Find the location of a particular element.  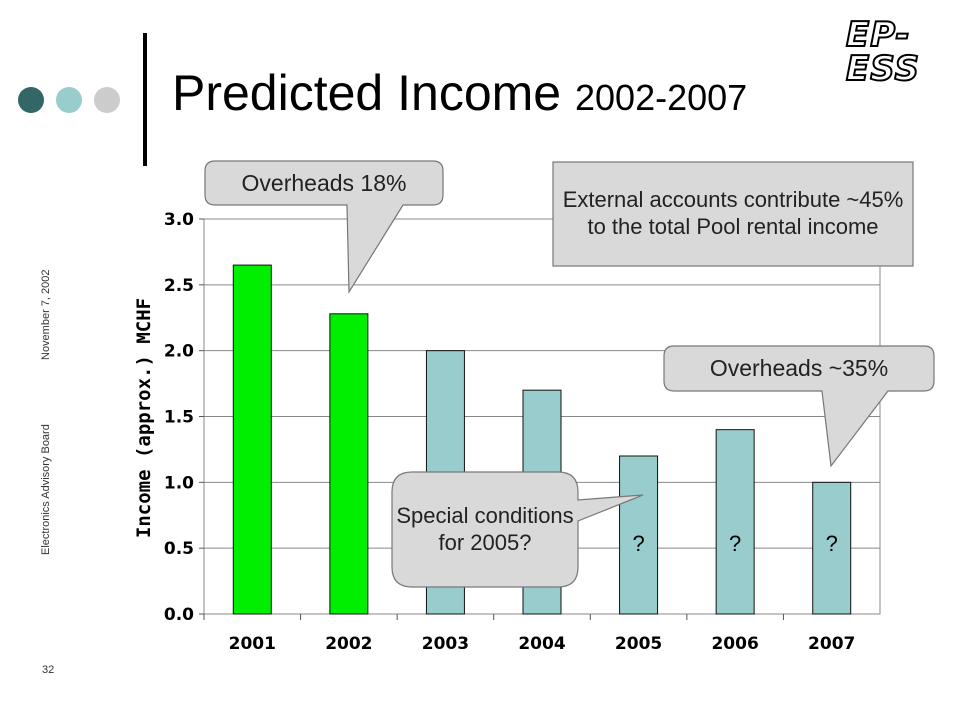

decor-dot-teal is located at coordinates (69, 100).